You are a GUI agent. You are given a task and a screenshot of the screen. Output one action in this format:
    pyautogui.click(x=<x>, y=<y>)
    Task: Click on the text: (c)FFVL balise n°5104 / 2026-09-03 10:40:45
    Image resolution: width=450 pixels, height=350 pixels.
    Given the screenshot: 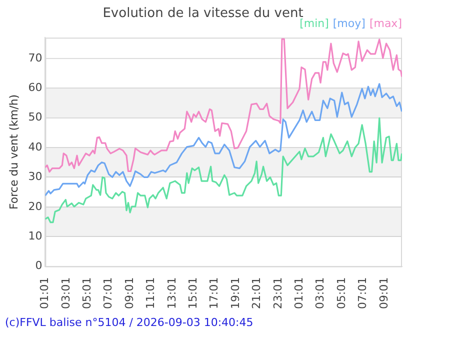 What is the action you would take?
    pyautogui.click(x=129, y=322)
    